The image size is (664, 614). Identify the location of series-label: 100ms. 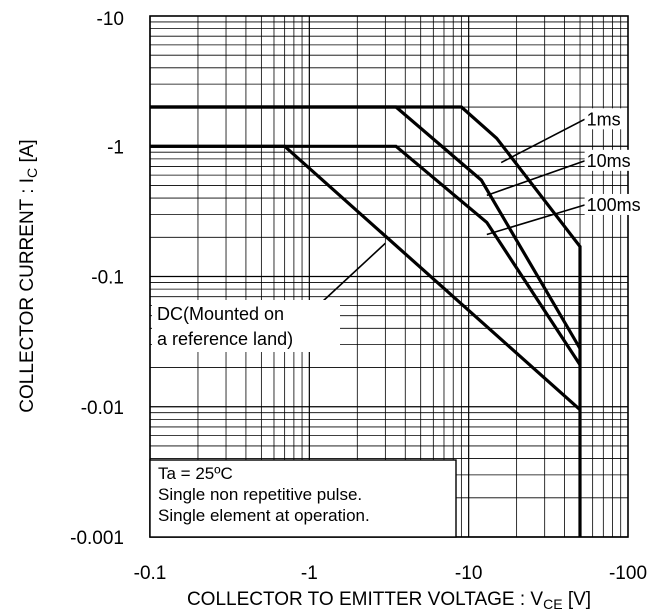
(614, 205).